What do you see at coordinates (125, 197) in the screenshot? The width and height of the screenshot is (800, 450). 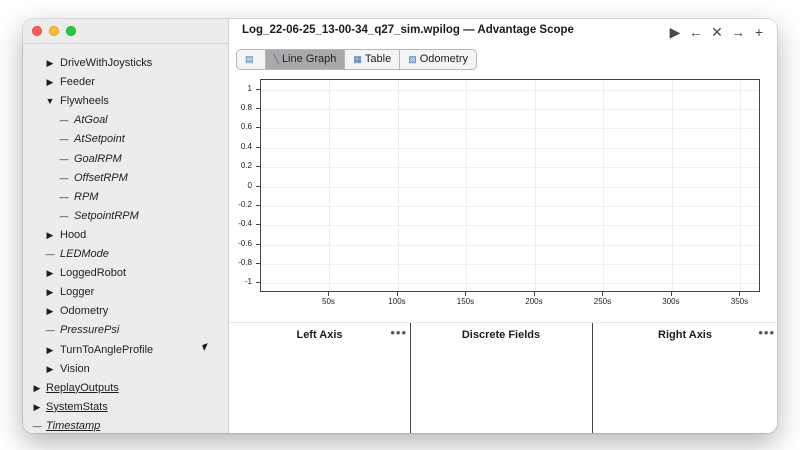 I see `tree-item: — RPM` at bounding box center [125, 197].